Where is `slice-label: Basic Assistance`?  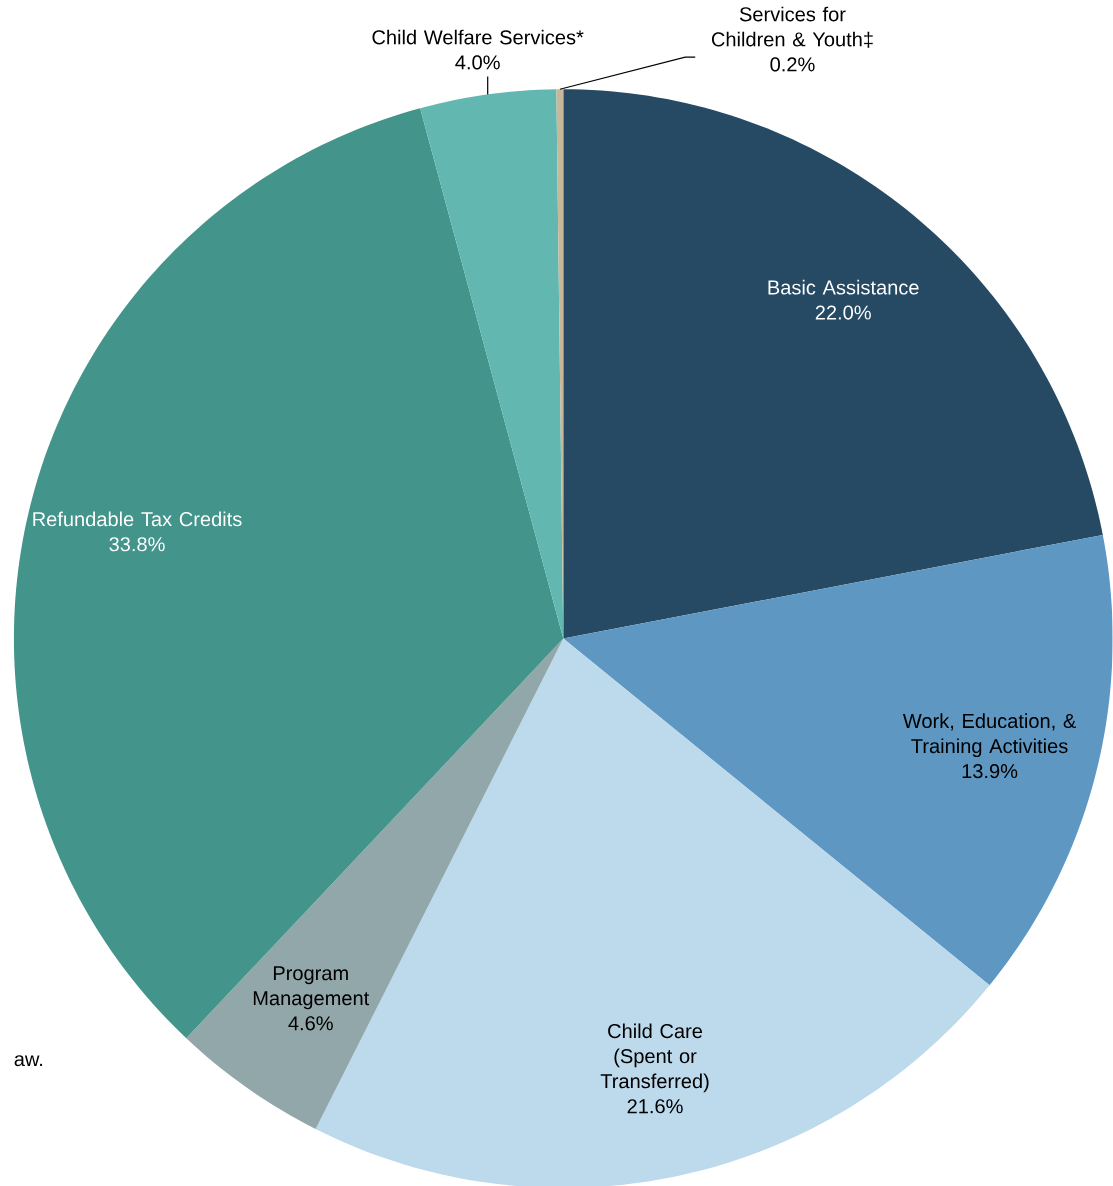
slice-label: Basic Assistance is located at coordinates (843, 287).